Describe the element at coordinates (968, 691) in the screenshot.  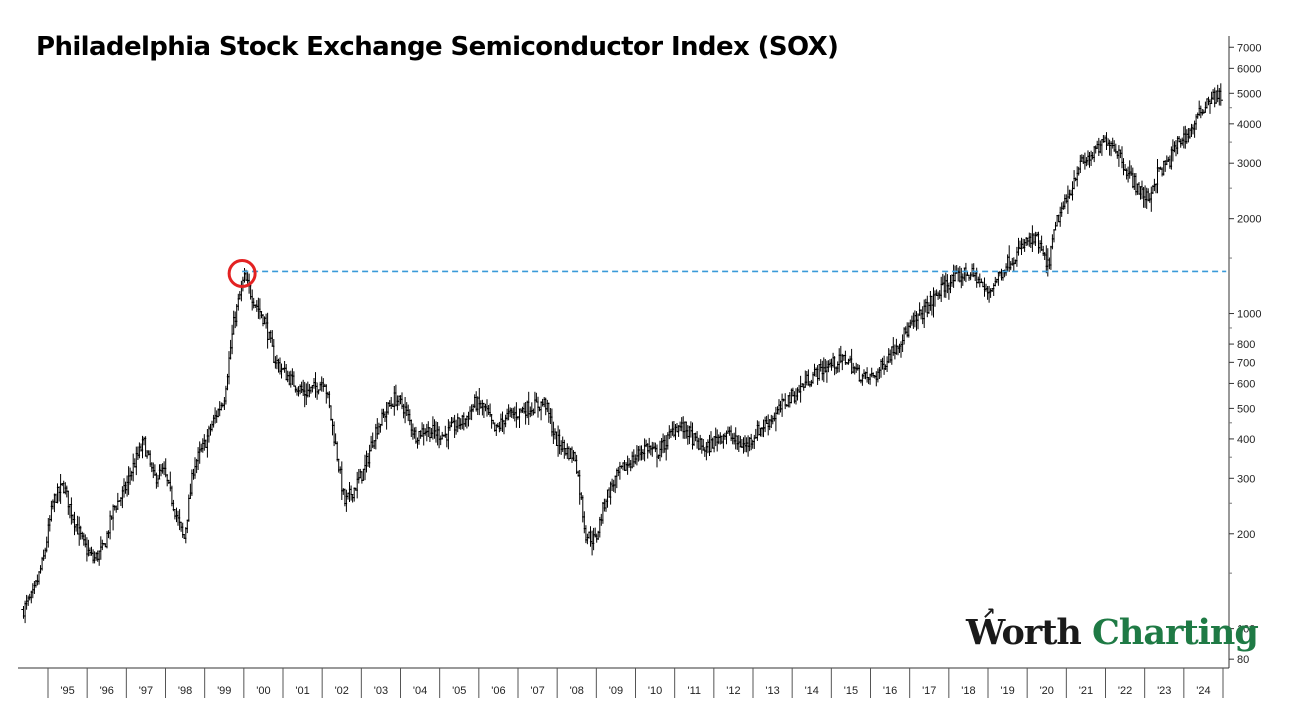
I see `x-tick-label: '18` at that location.